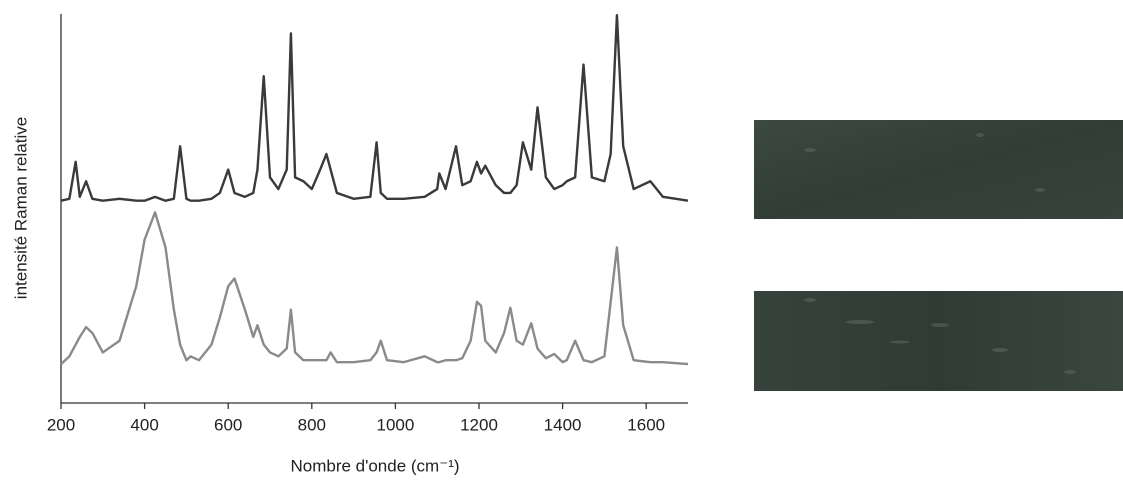  Describe the element at coordinates (61, 424) in the screenshot. I see `x-tick-label: 200` at that location.